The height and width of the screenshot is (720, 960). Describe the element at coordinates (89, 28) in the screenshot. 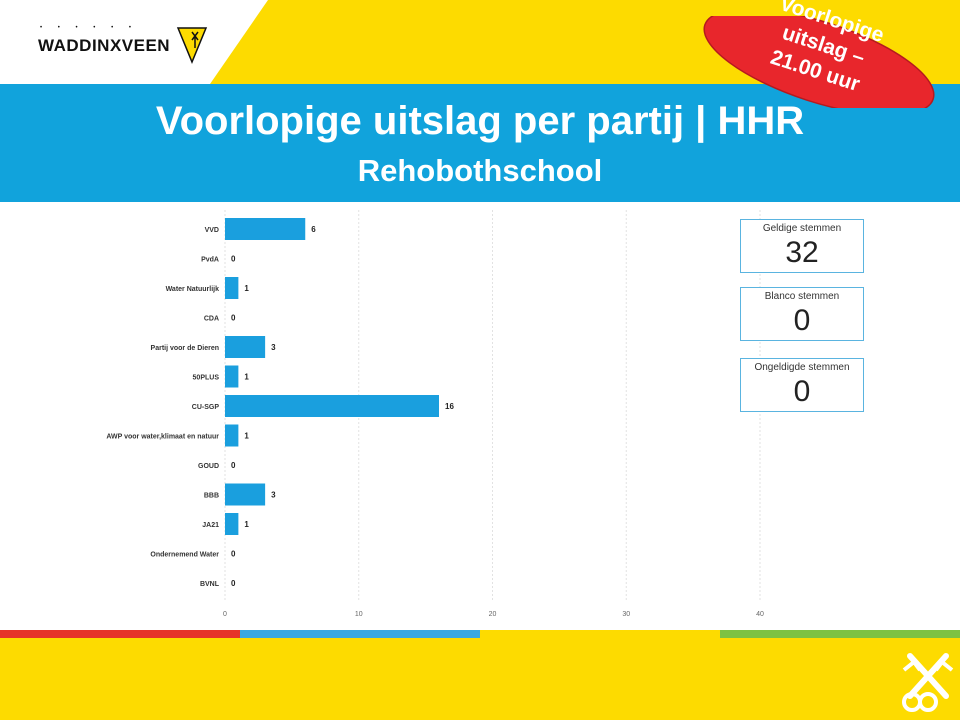

I see `logo-dots: • • • • • •` at that location.